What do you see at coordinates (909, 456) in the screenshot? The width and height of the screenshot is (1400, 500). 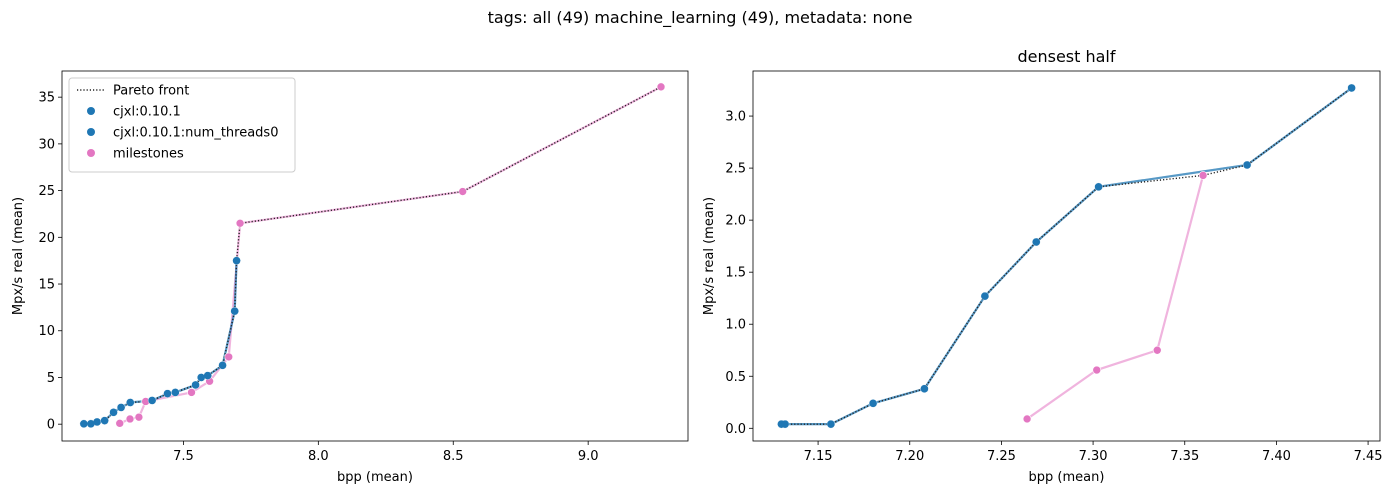 I see `x-tick-label: 7.20` at bounding box center [909, 456].